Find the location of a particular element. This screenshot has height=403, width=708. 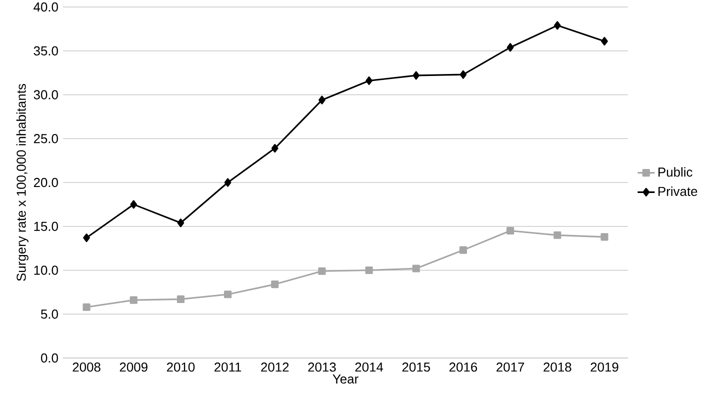

x-tick-label: 2017 is located at coordinates (510, 367).